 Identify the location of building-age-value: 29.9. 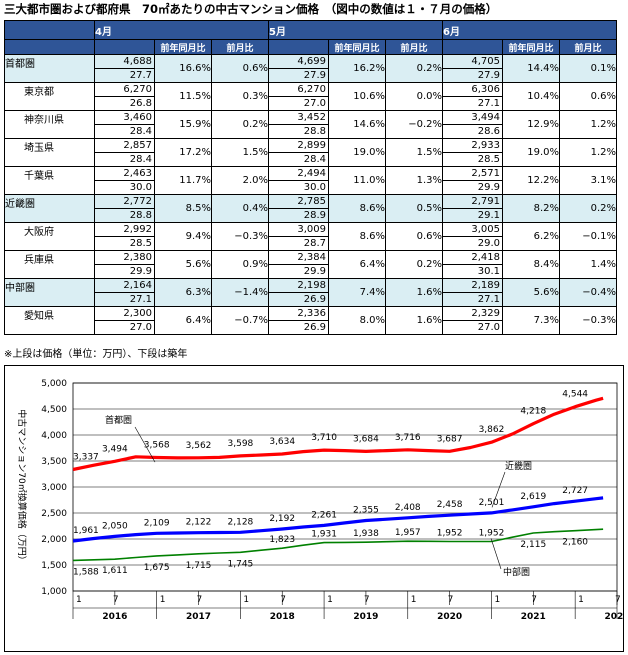
(488, 187).